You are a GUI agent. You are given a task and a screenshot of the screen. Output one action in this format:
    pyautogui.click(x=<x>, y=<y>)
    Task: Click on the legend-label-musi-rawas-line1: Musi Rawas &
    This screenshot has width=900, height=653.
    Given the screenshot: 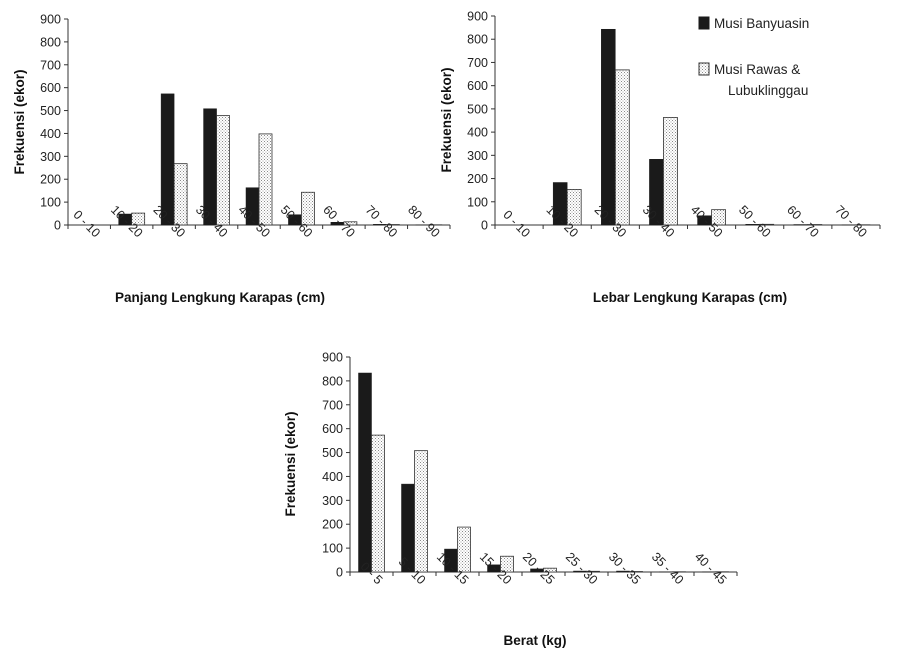 What is the action you would take?
    pyautogui.click(x=757, y=69)
    